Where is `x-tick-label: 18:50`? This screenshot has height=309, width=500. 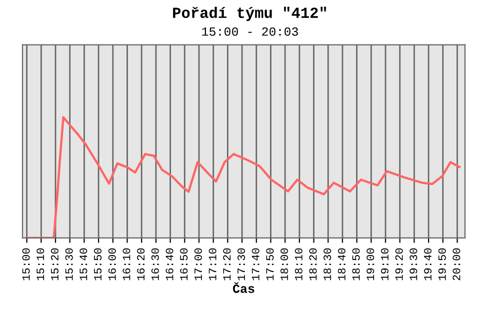
x-tick-label: 18:50 is located at coordinates (356, 264).